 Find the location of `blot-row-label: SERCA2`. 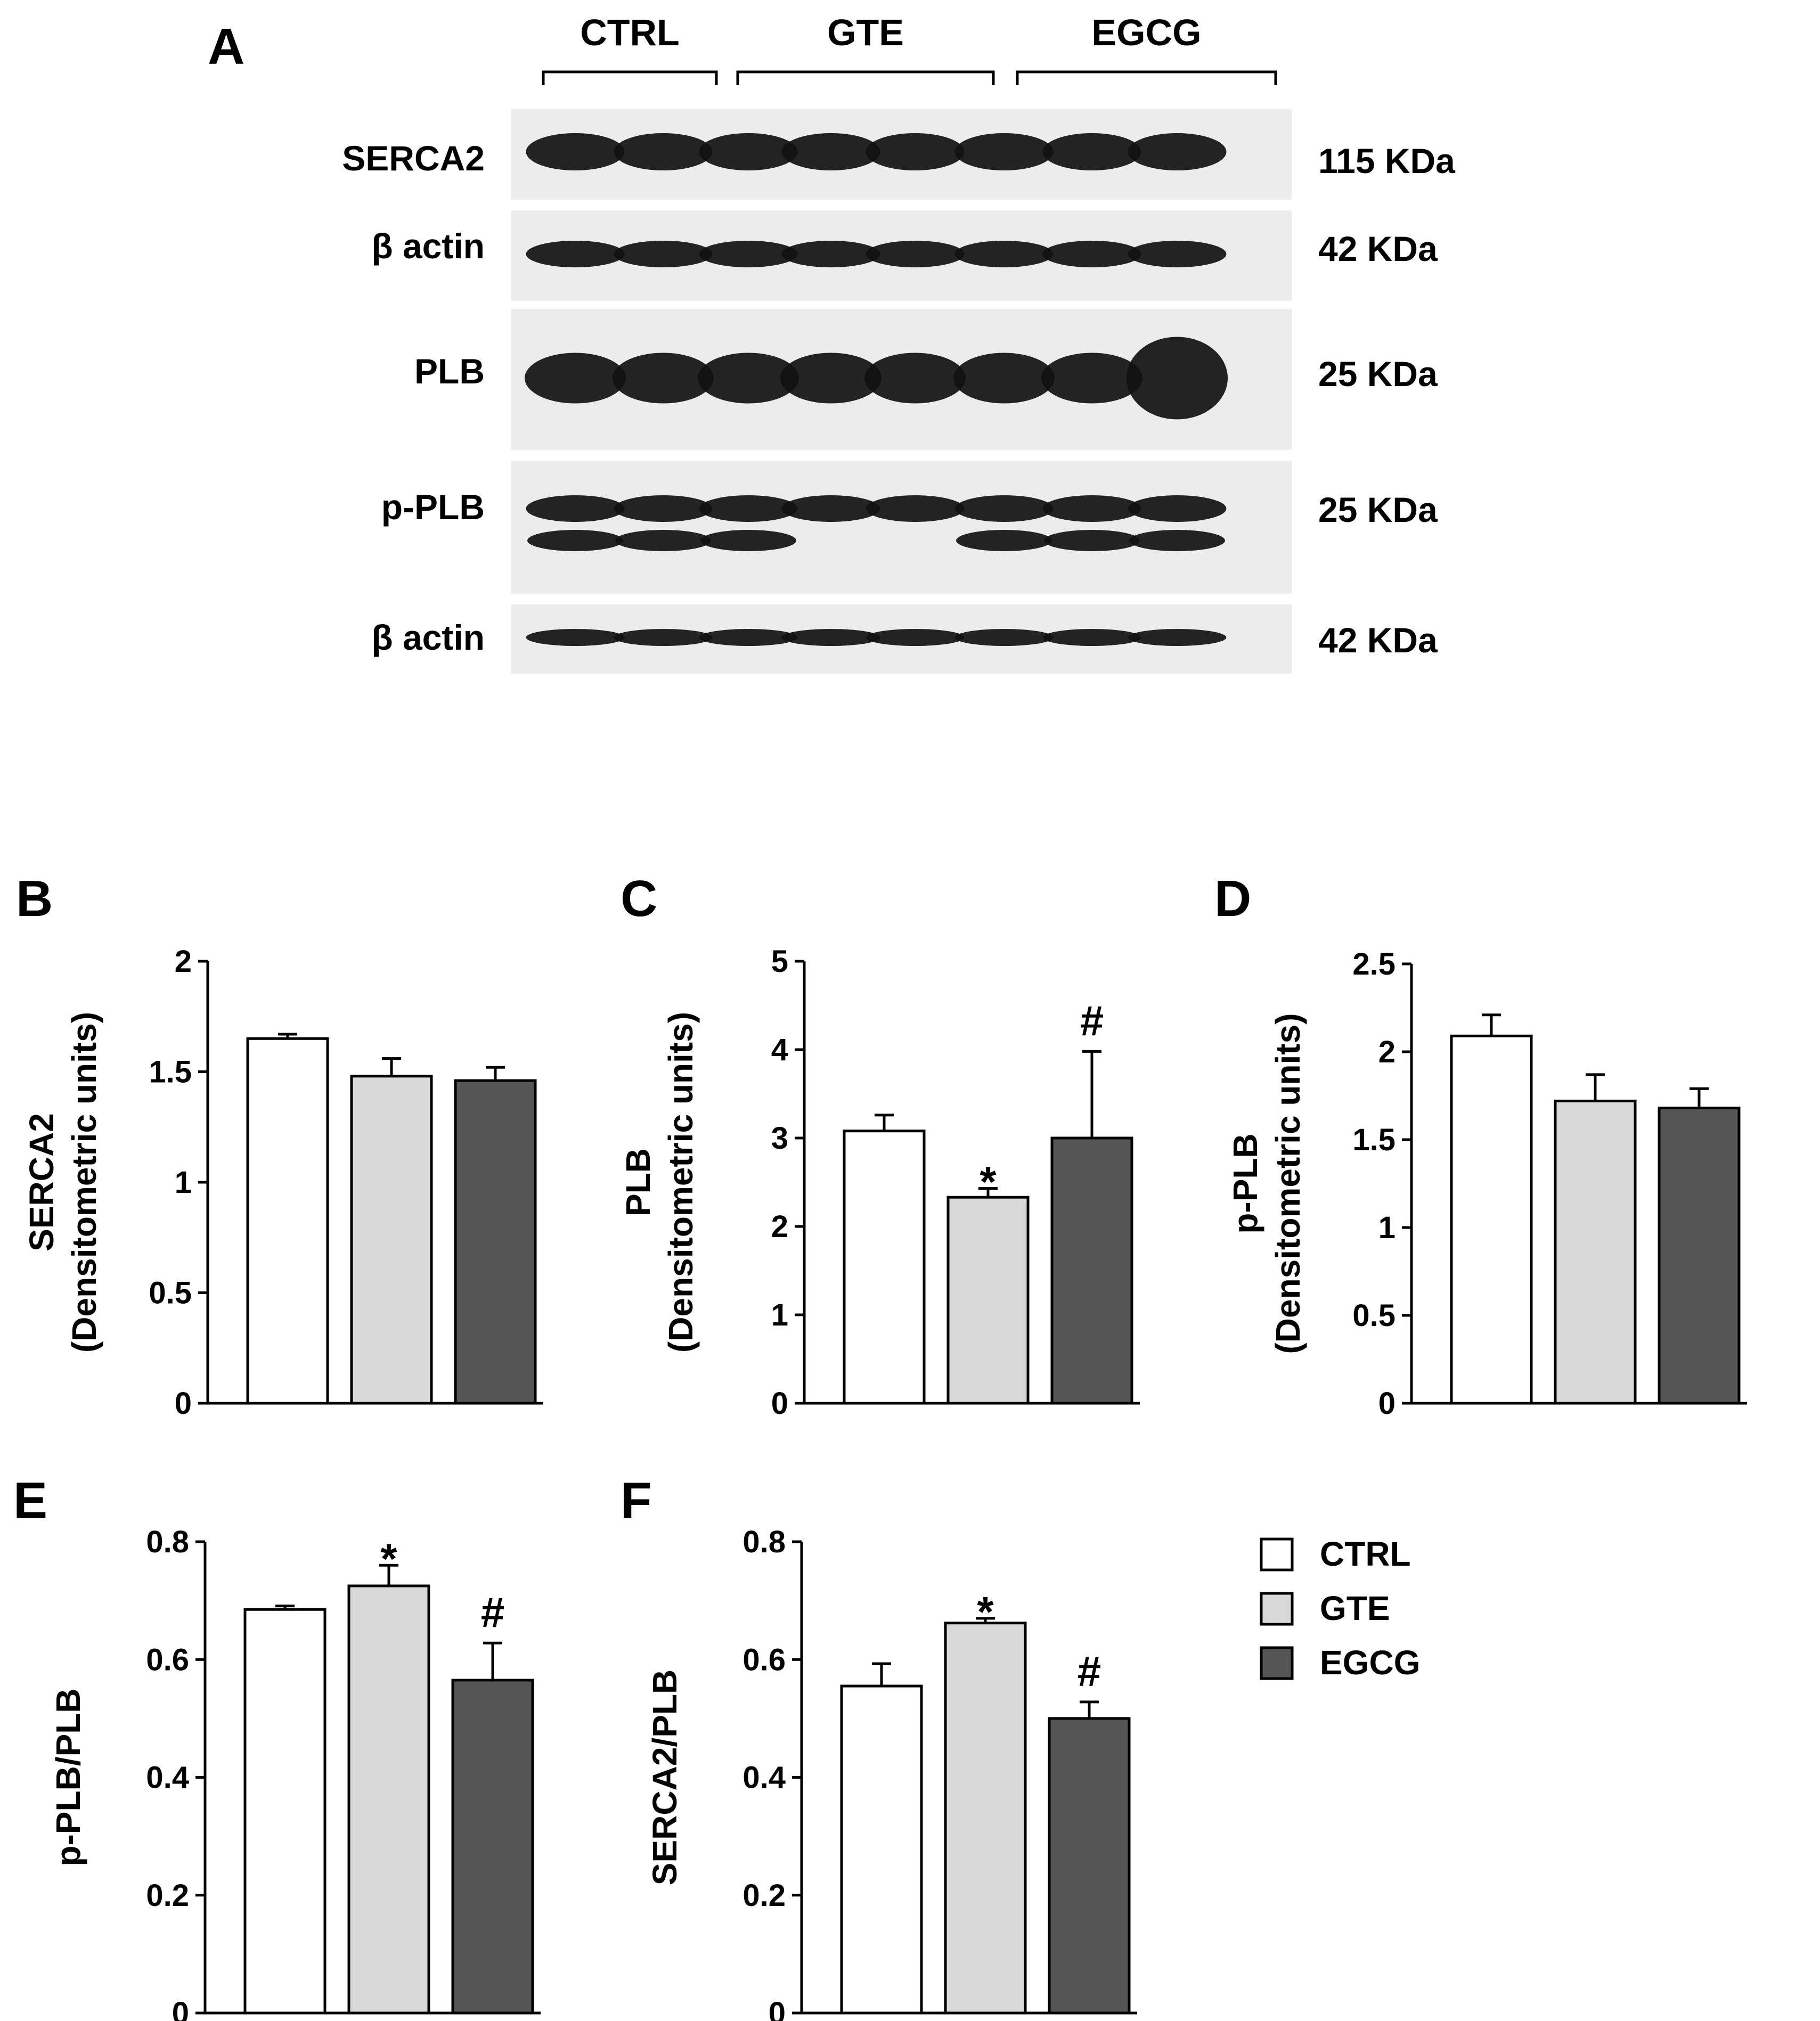

blot-row-label: SERCA2 is located at coordinates (413, 158).